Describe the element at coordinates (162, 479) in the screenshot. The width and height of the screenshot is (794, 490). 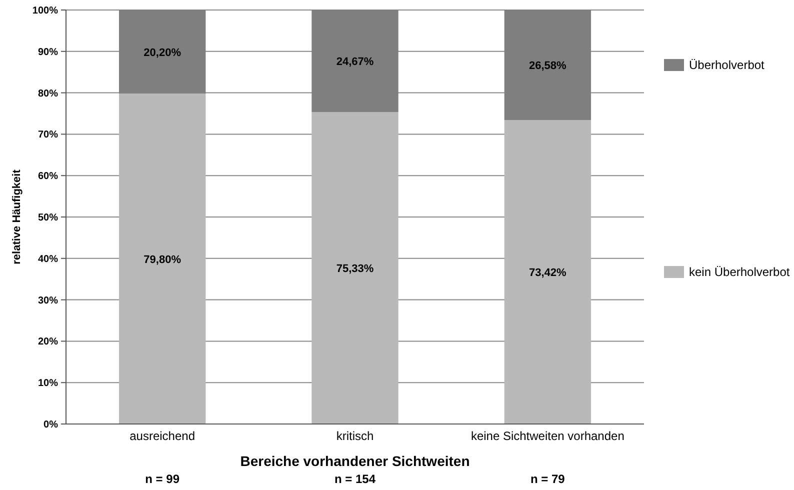
I see `text: n = 99` at that location.